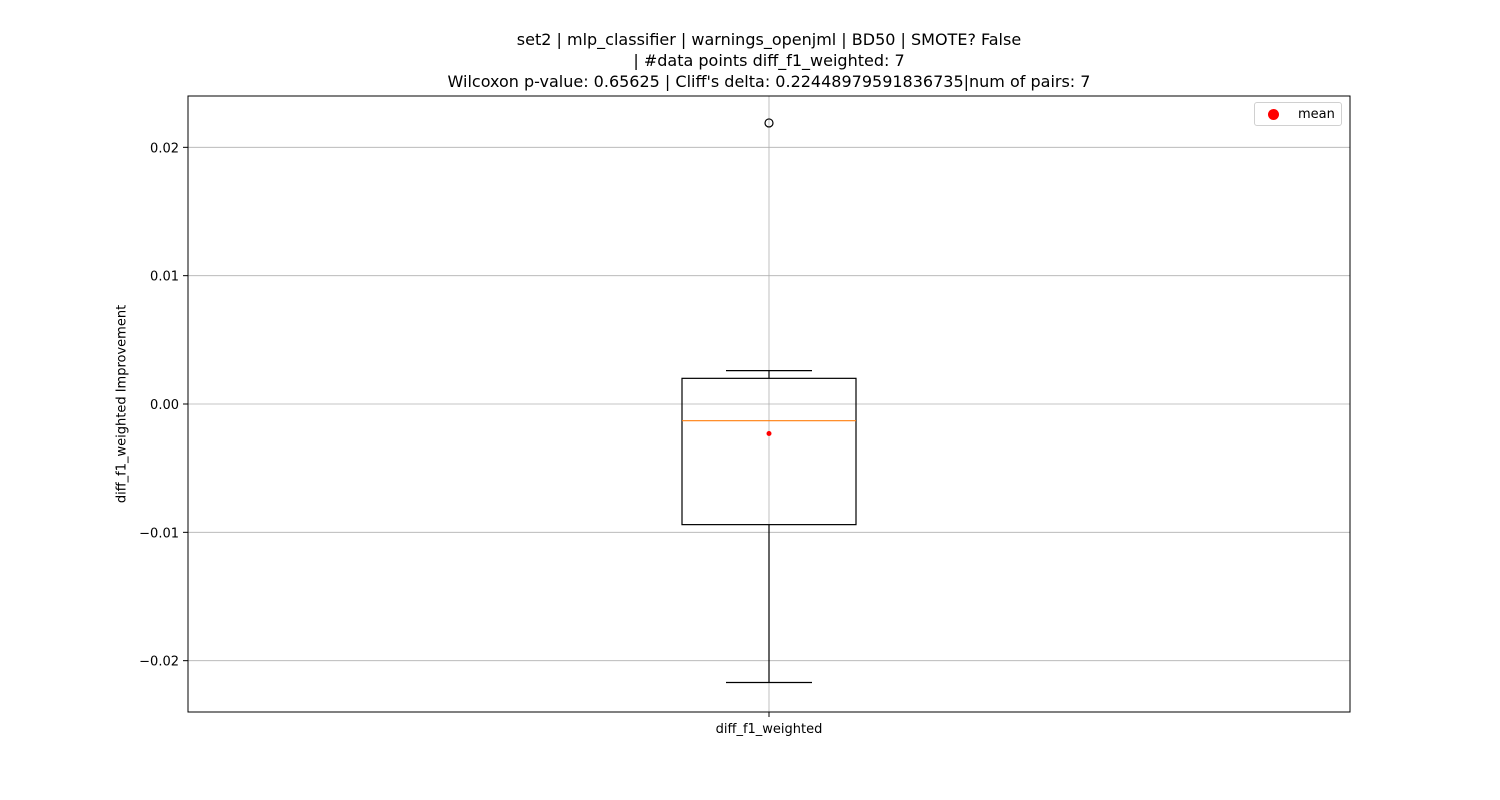  What do you see at coordinates (159, 533) in the screenshot?
I see `y-tick-label: −0.01` at bounding box center [159, 533].